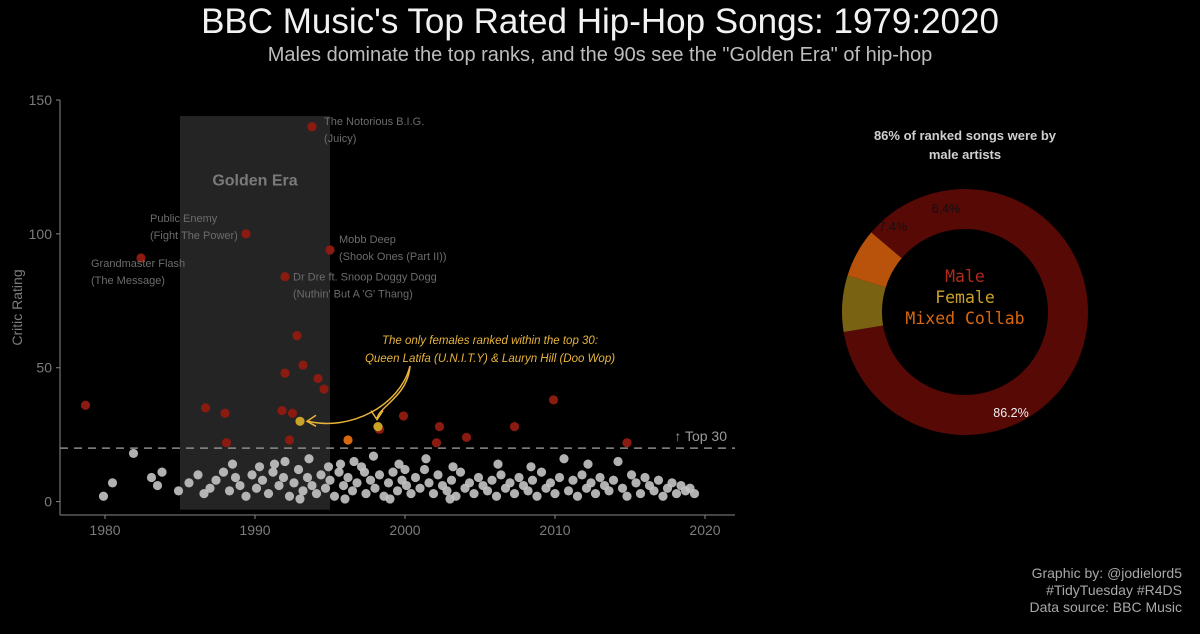  Describe the element at coordinates (348, 440) in the screenshot. I see `point-mixed-collab` at that location.